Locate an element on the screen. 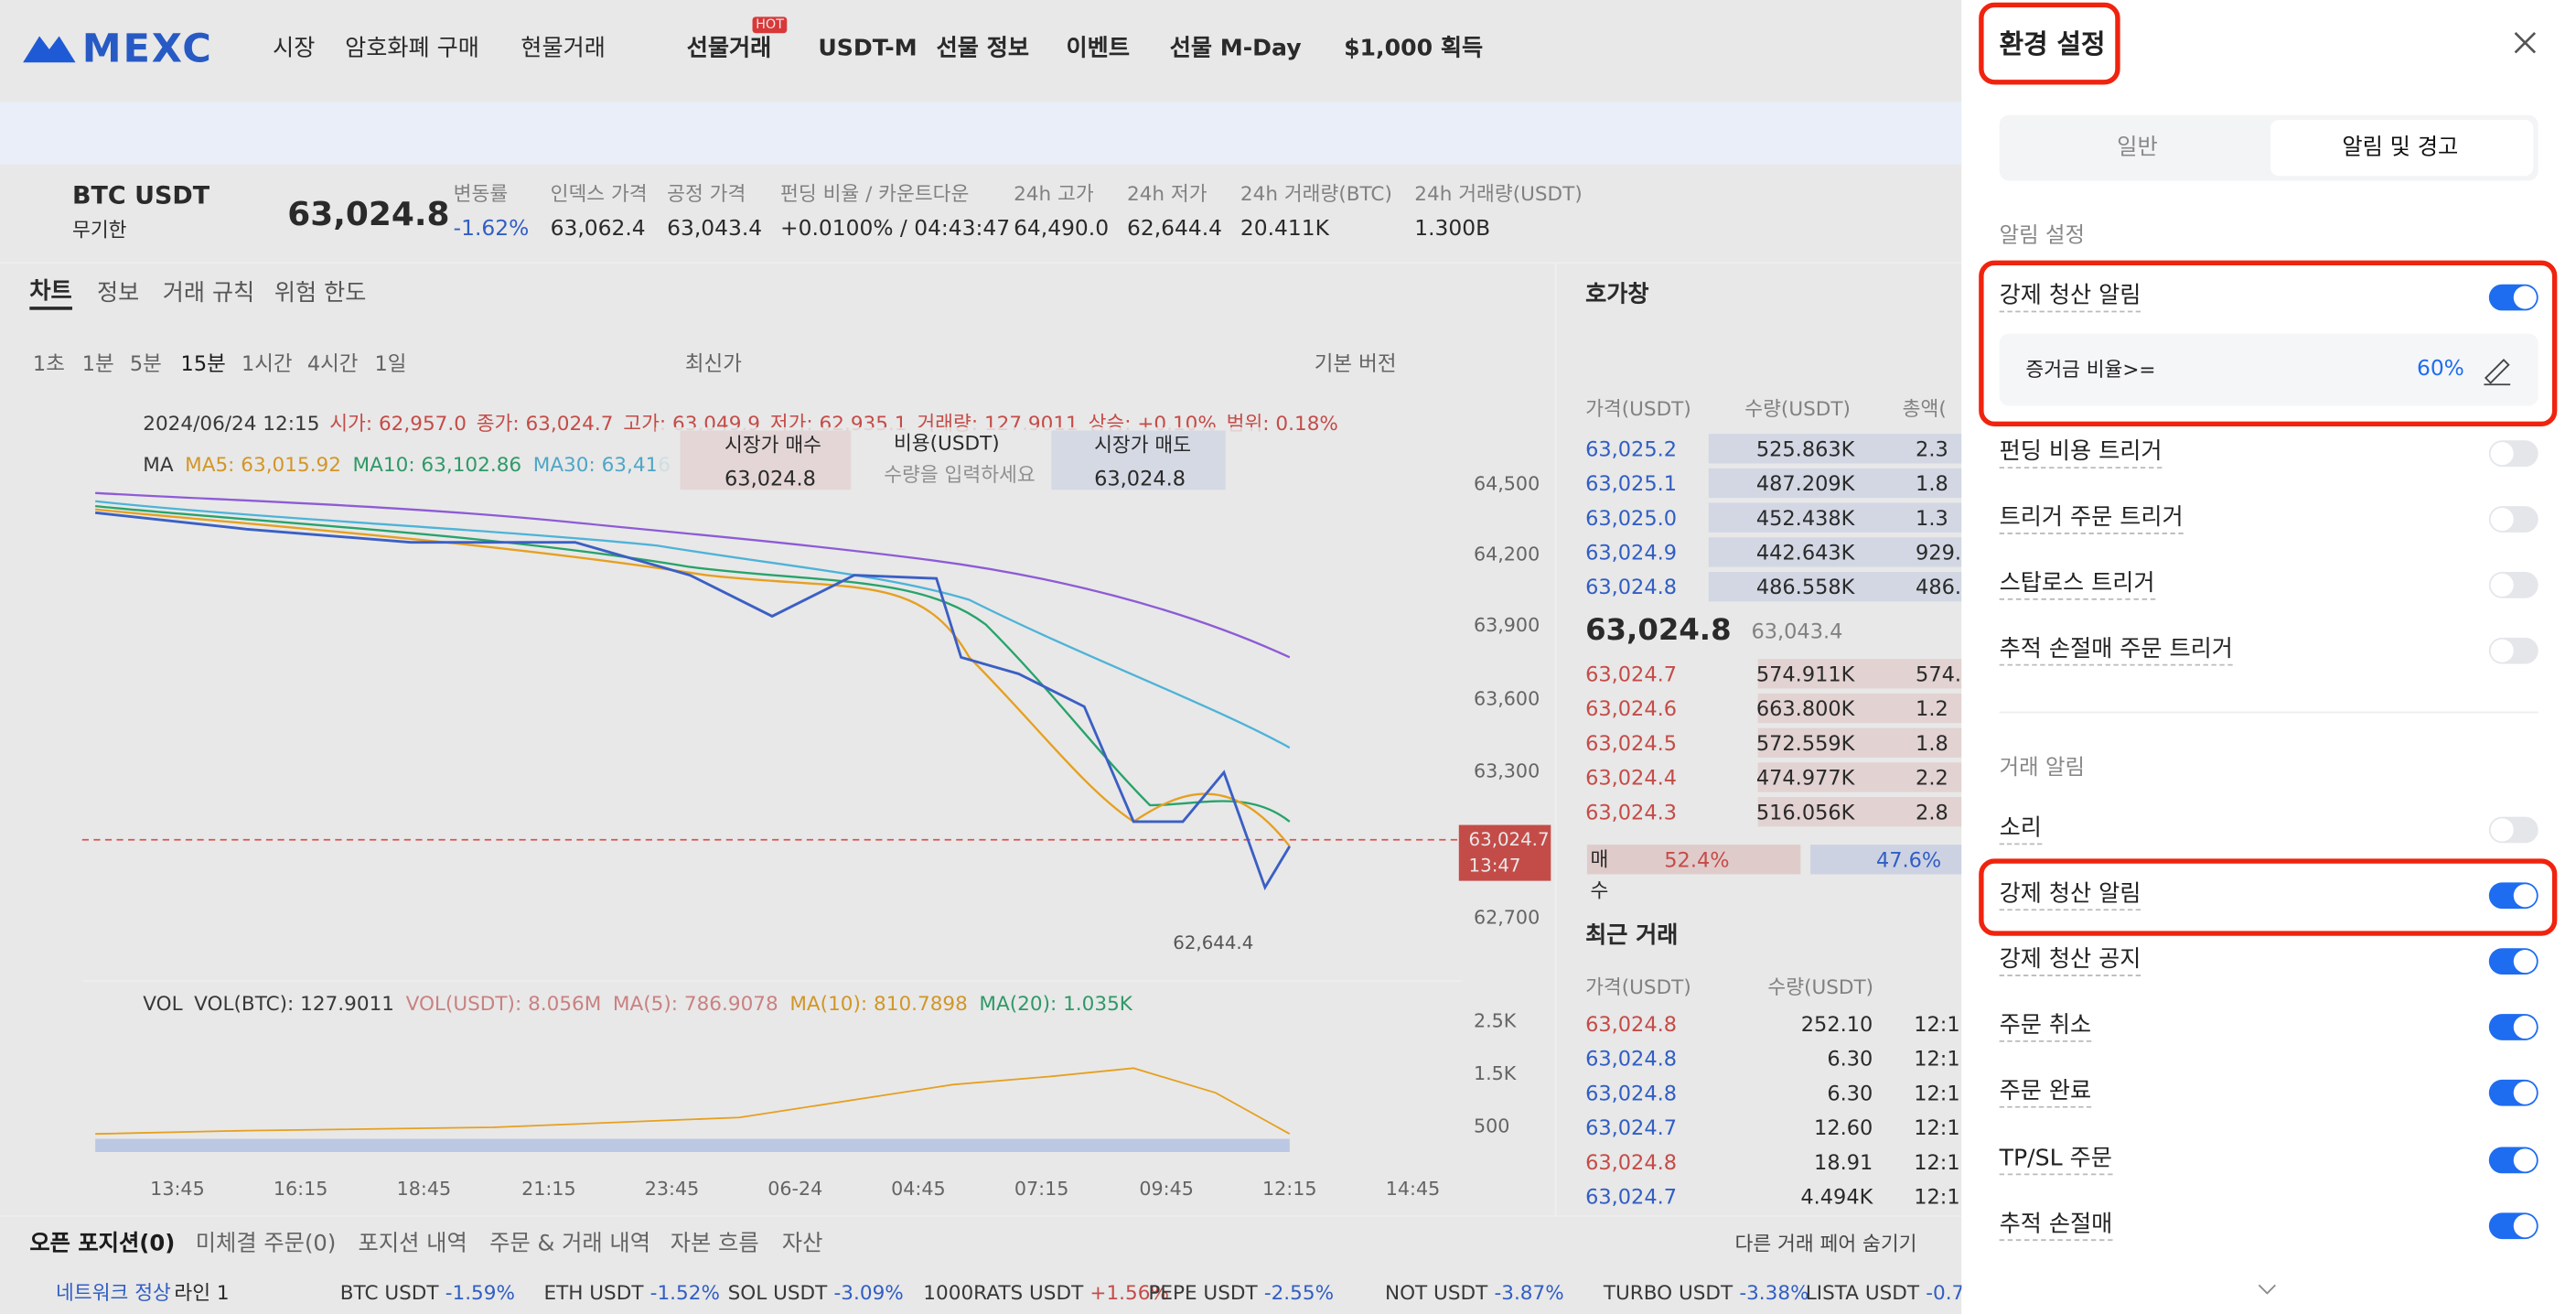 The height and width of the screenshot is (1314, 2576). interval: 5분 is located at coordinates (145, 363).